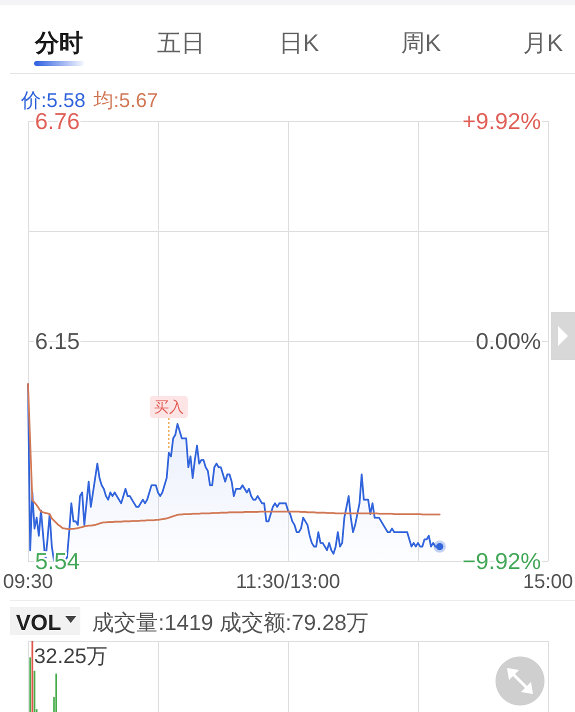 The image size is (575, 712). Describe the element at coordinates (501, 121) in the screenshot. I see `y2-tick-label: +9.92%` at that location.